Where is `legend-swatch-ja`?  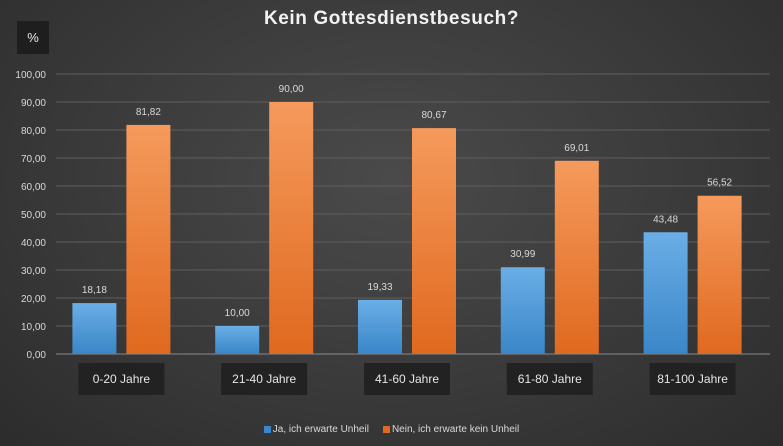 legend-swatch-ja is located at coordinates (267, 429).